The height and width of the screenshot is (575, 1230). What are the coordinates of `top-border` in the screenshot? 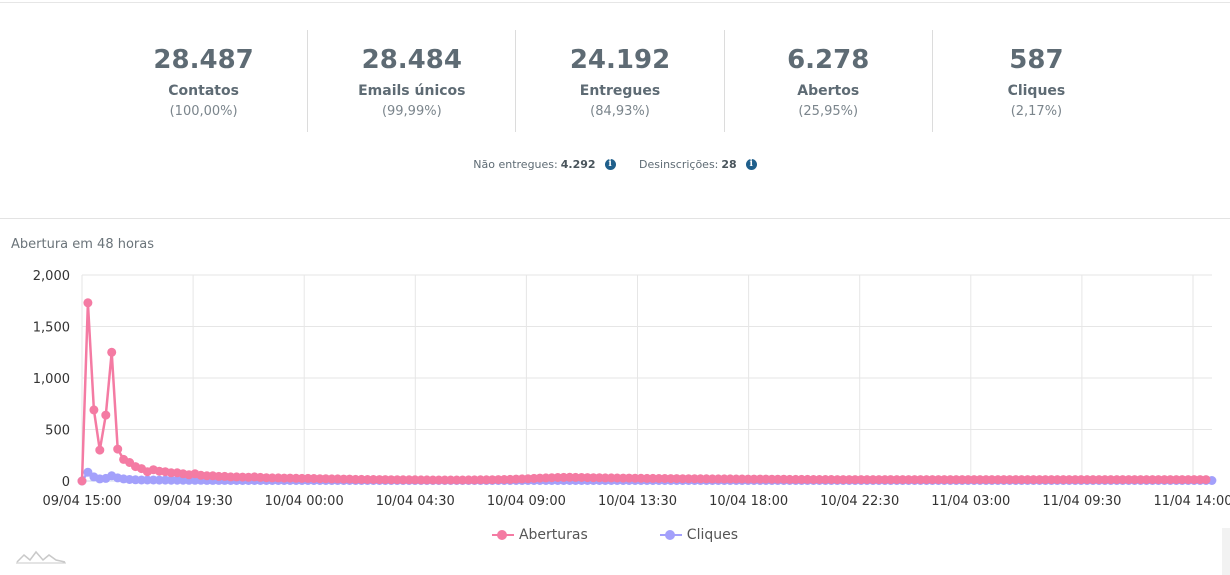 It's located at (615, 2).